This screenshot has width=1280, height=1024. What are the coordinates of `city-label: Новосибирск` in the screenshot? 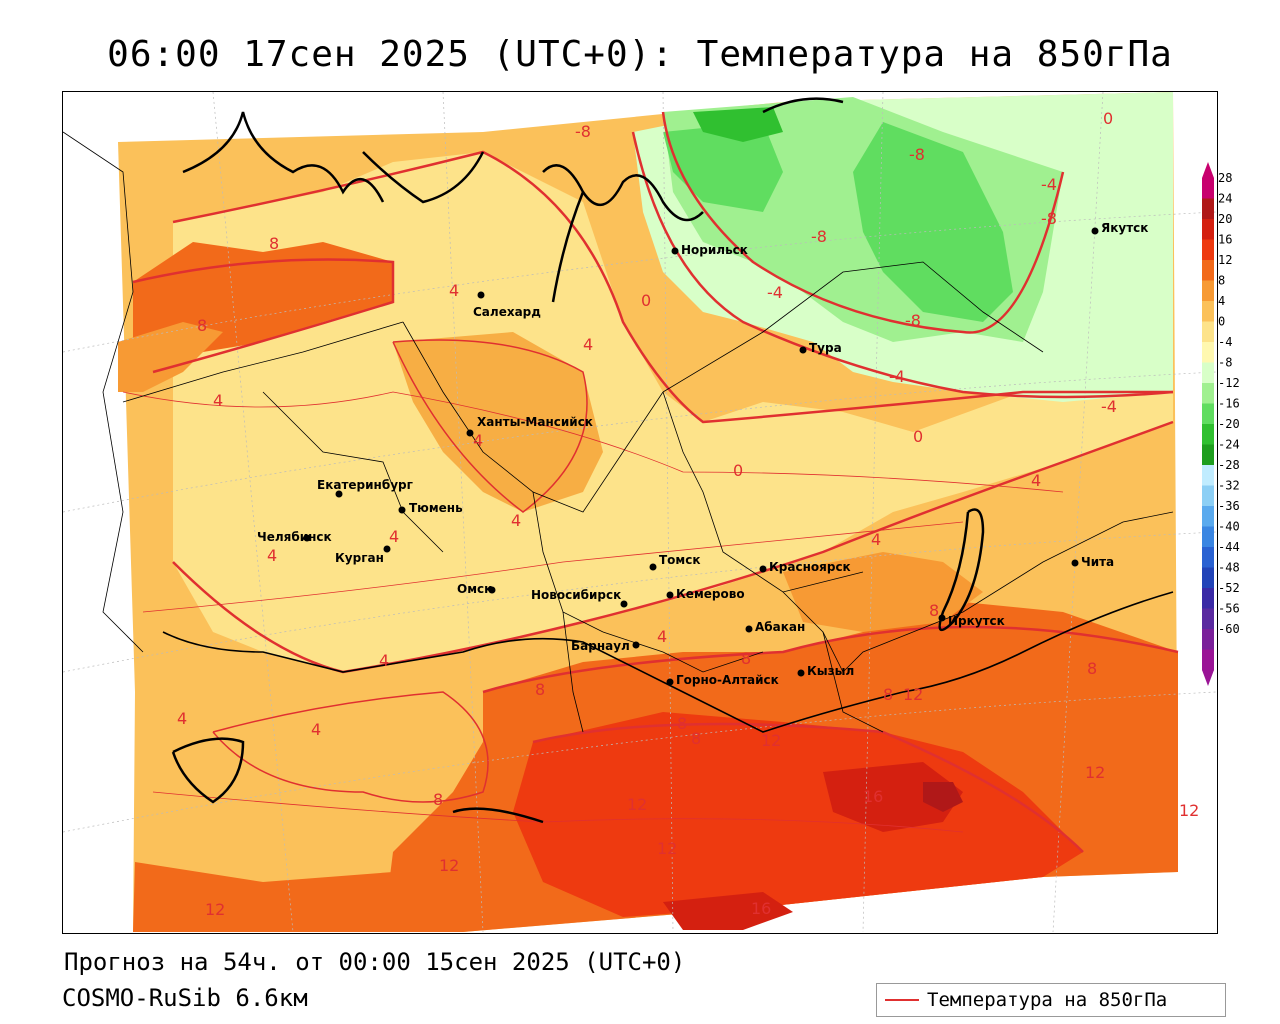 It's located at (576, 595).